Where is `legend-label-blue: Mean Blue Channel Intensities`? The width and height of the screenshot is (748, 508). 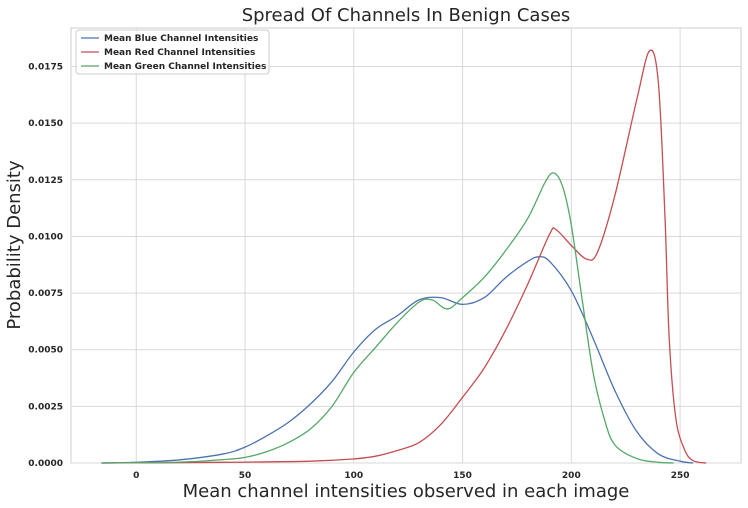 legend-label-blue: Mean Blue Channel Intensities is located at coordinates (181, 39).